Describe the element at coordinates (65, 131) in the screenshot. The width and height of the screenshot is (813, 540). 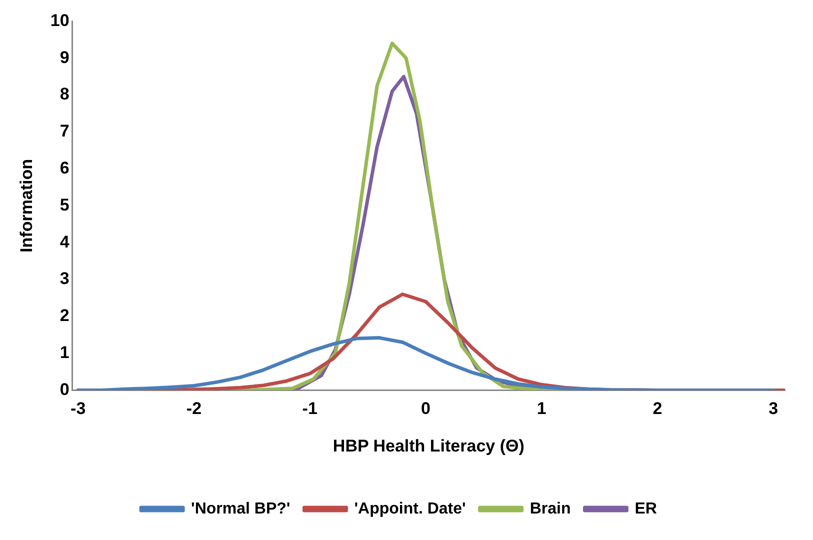
I see `y-tick-label: 7` at that location.